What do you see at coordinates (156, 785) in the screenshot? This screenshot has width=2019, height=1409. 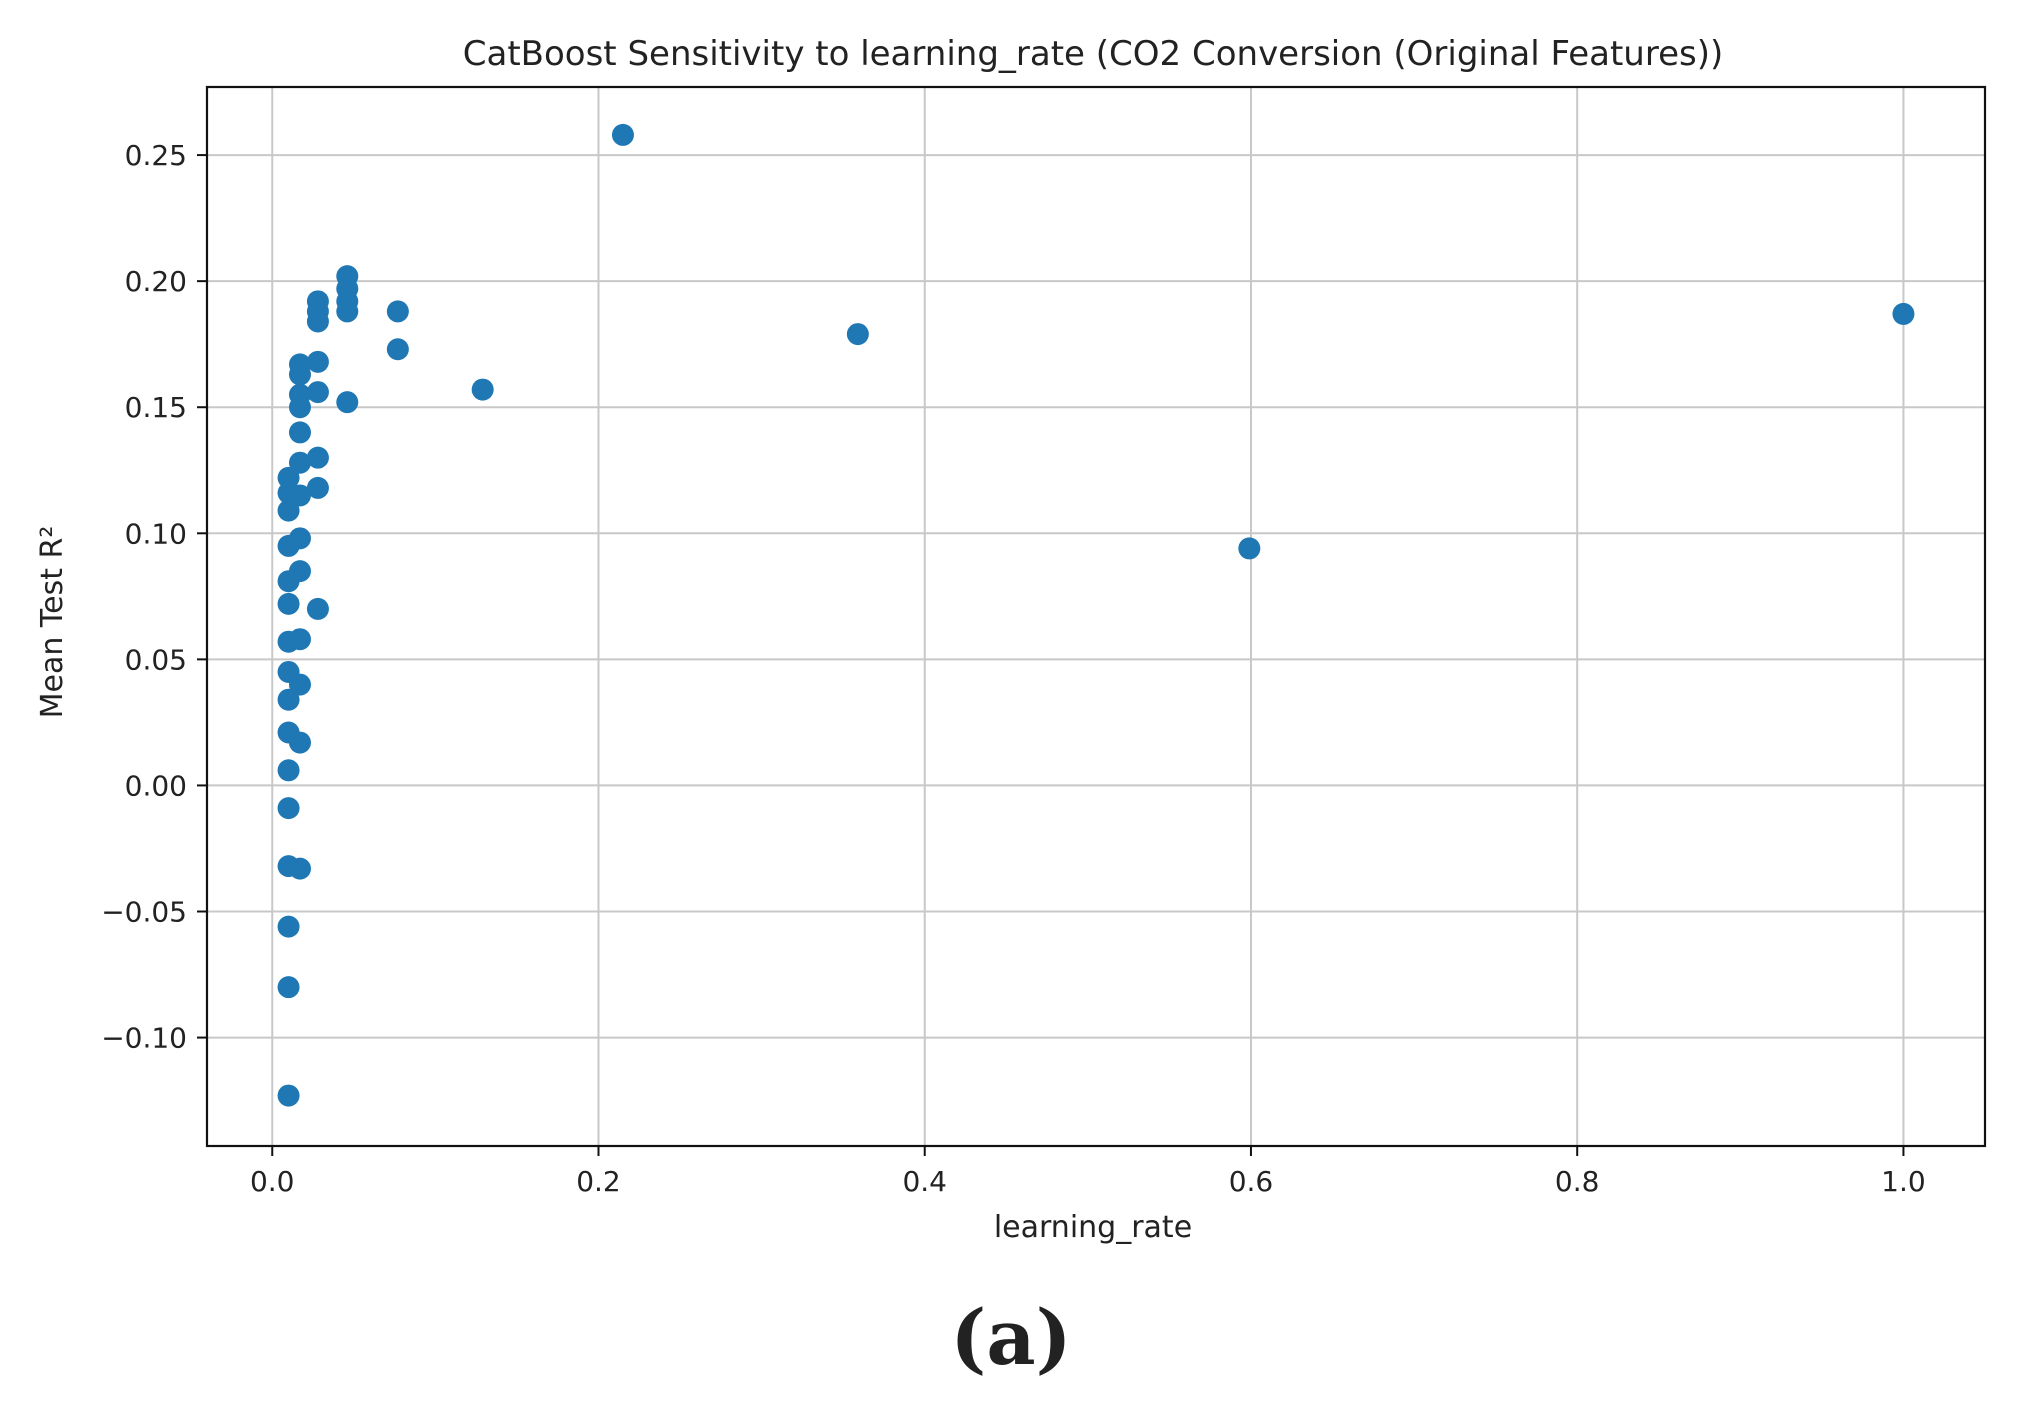 I see `y-tick-label: 0.00` at bounding box center [156, 785].